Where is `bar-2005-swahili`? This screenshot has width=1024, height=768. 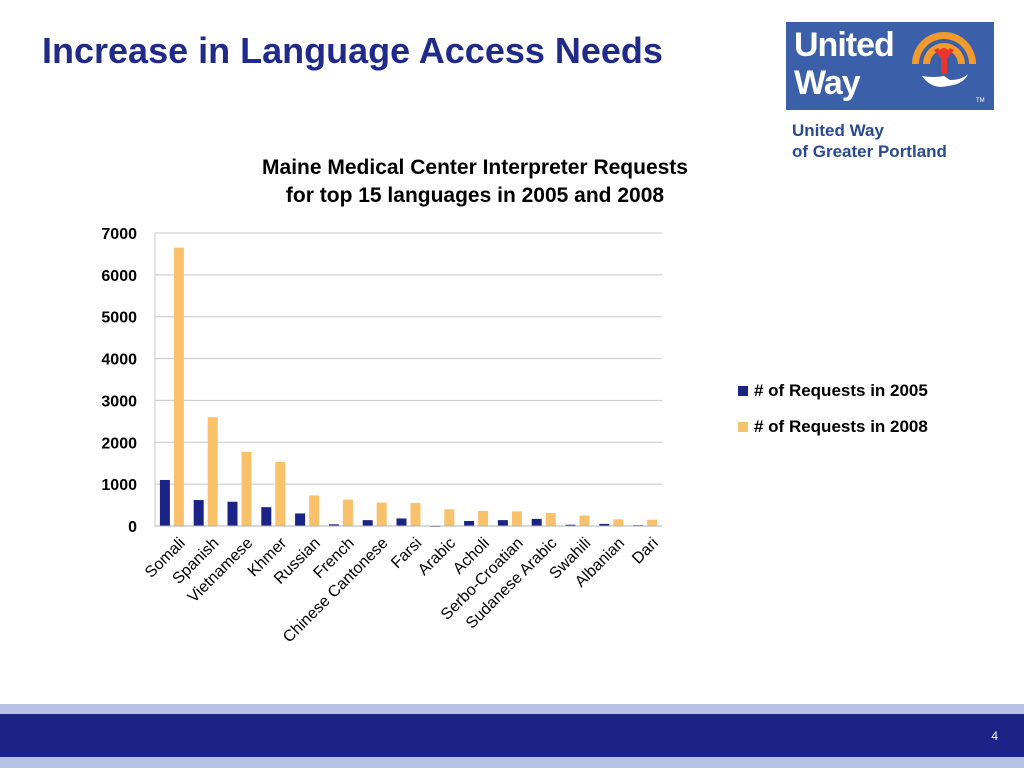 bar-2005-swahili is located at coordinates (570, 525).